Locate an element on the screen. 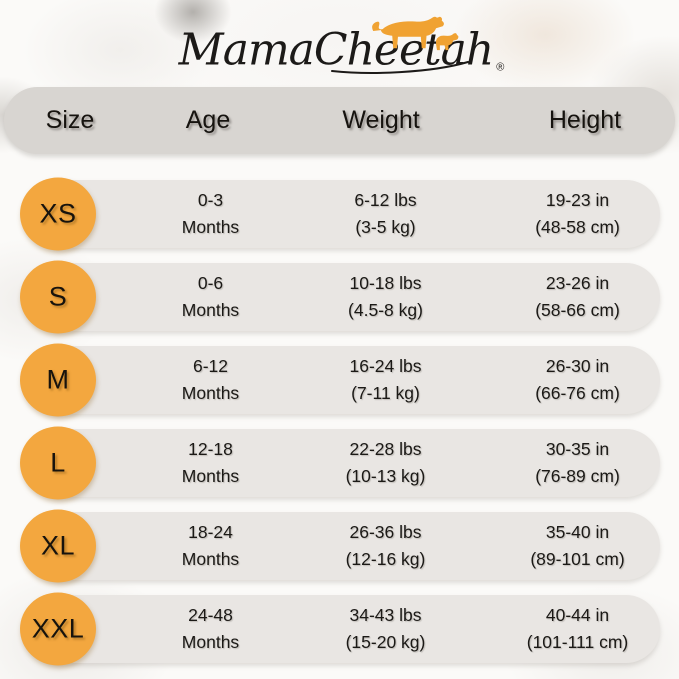 Image resolution: width=679 pixels, height=679 pixels. age-range: 0-6 is located at coordinates (210, 283).